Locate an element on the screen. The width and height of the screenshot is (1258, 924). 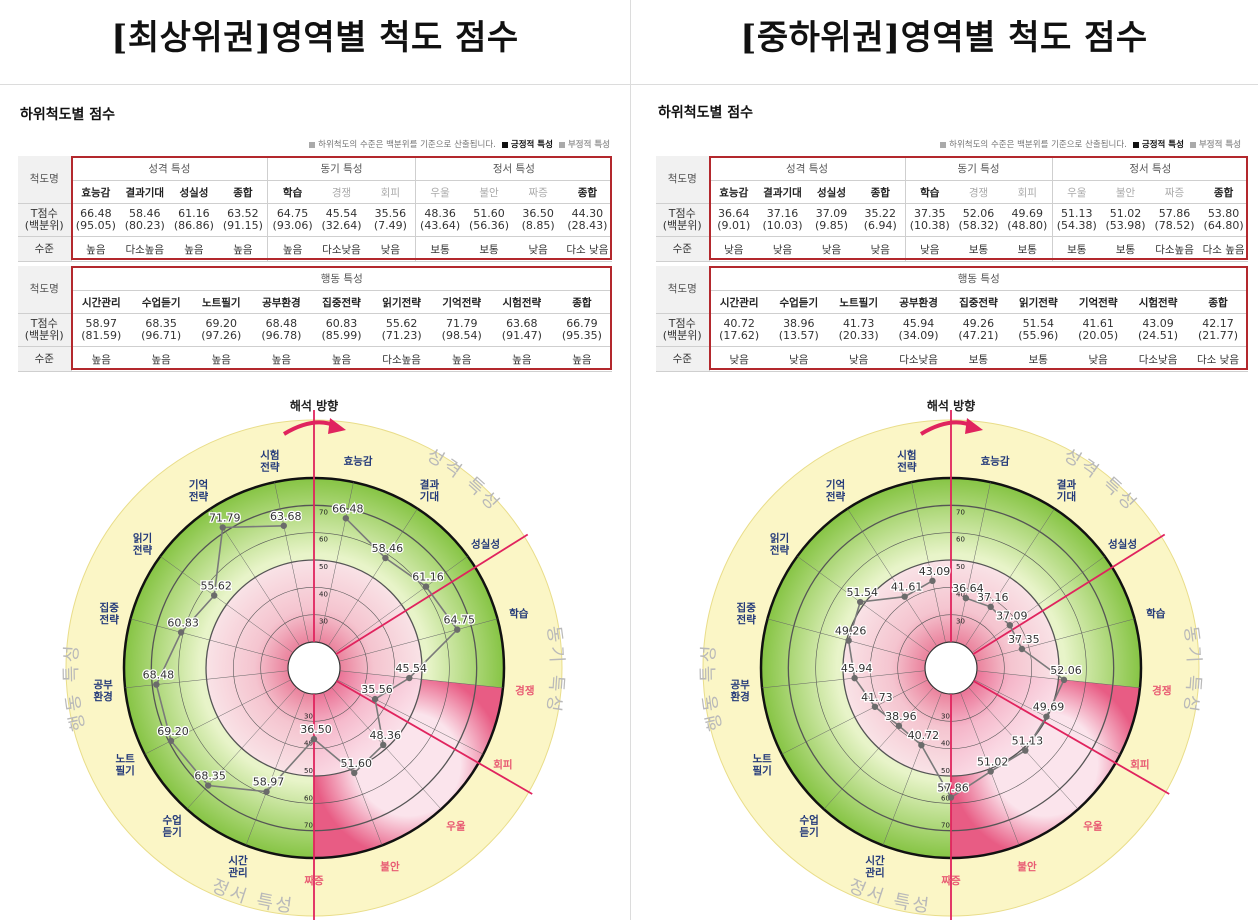
category-label-line: 우울 is located at coordinates (456, 827).